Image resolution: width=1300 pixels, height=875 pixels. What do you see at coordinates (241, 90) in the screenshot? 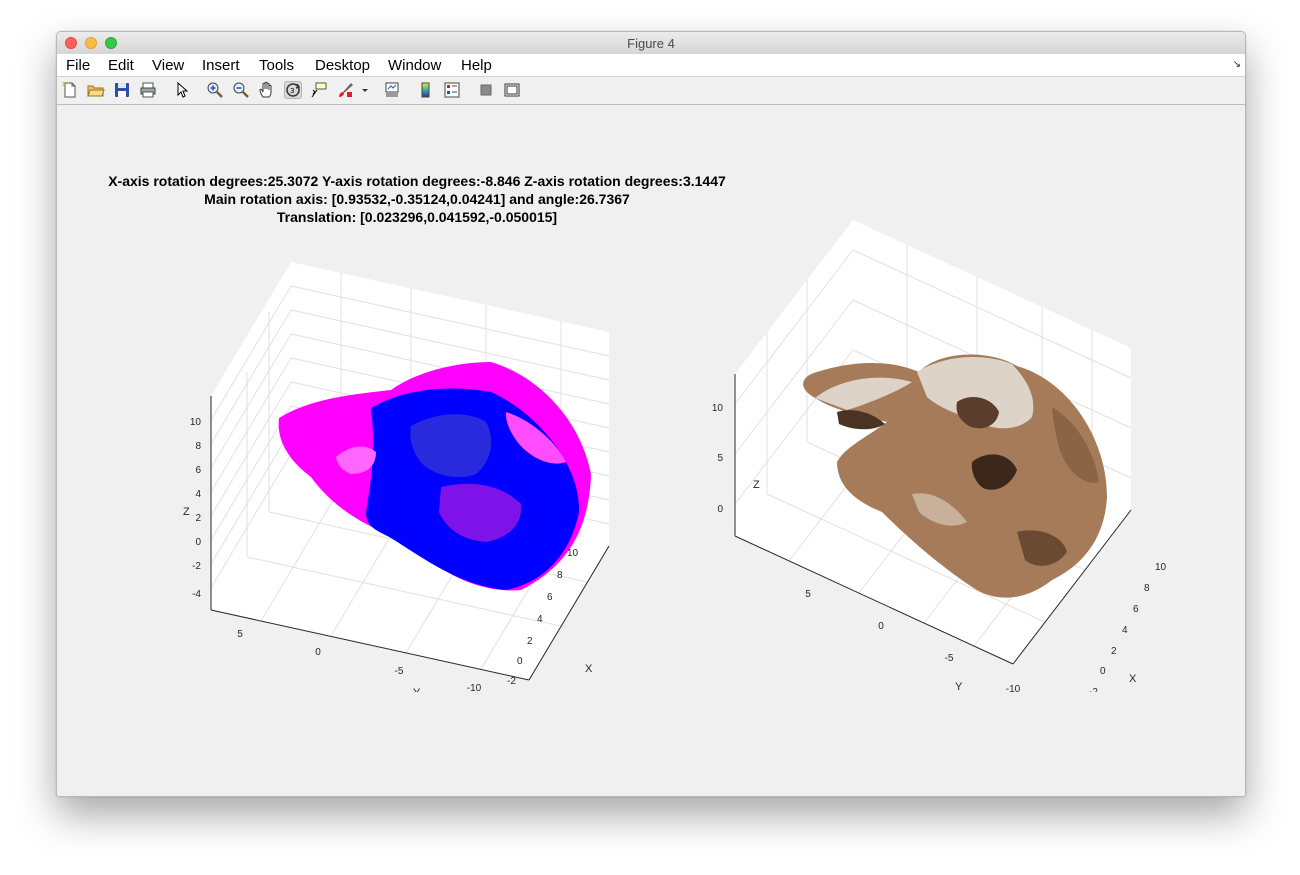
I see `zoom-out-icon` at bounding box center [241, 90].